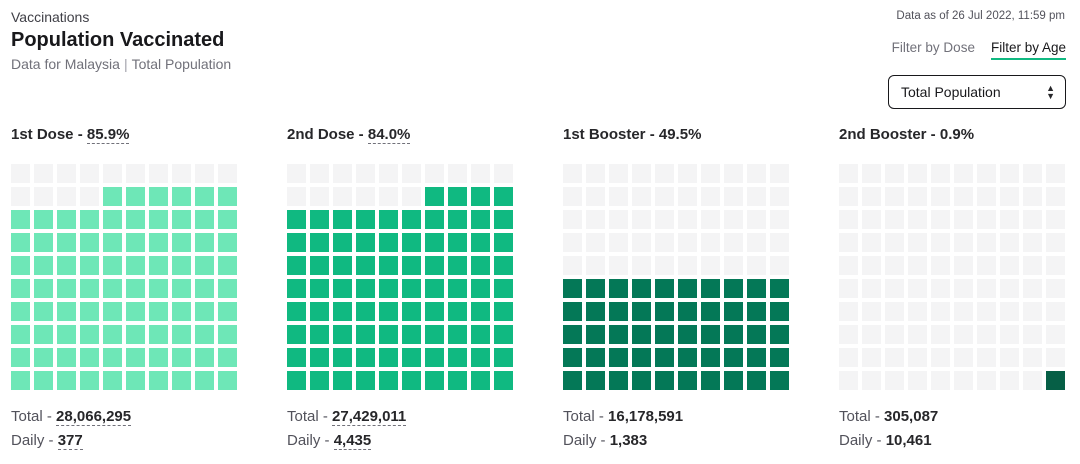  What do you see at coordinates (580, 440) in the screenshot?
I see `daily-label: Daily` at bounding box center [580, 440].